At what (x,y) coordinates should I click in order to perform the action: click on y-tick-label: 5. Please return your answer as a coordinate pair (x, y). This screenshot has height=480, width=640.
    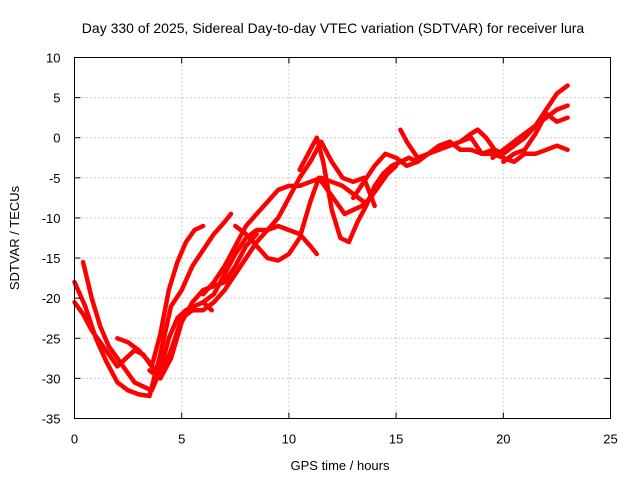
    Looking at the image, I should click on (56, 98).